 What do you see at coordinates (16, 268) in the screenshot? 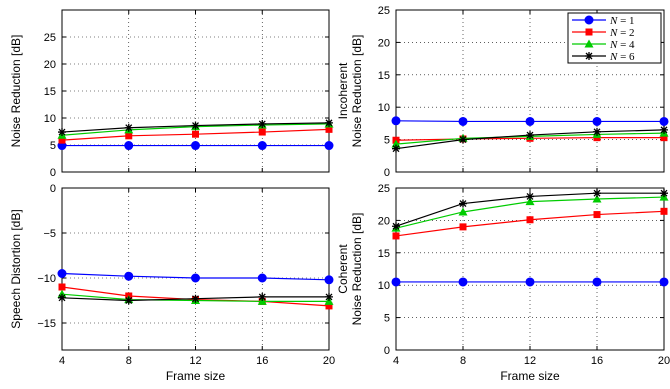
I see `y-axis-label: Speech Distortion [dB]` at bounding box center [16, 268].